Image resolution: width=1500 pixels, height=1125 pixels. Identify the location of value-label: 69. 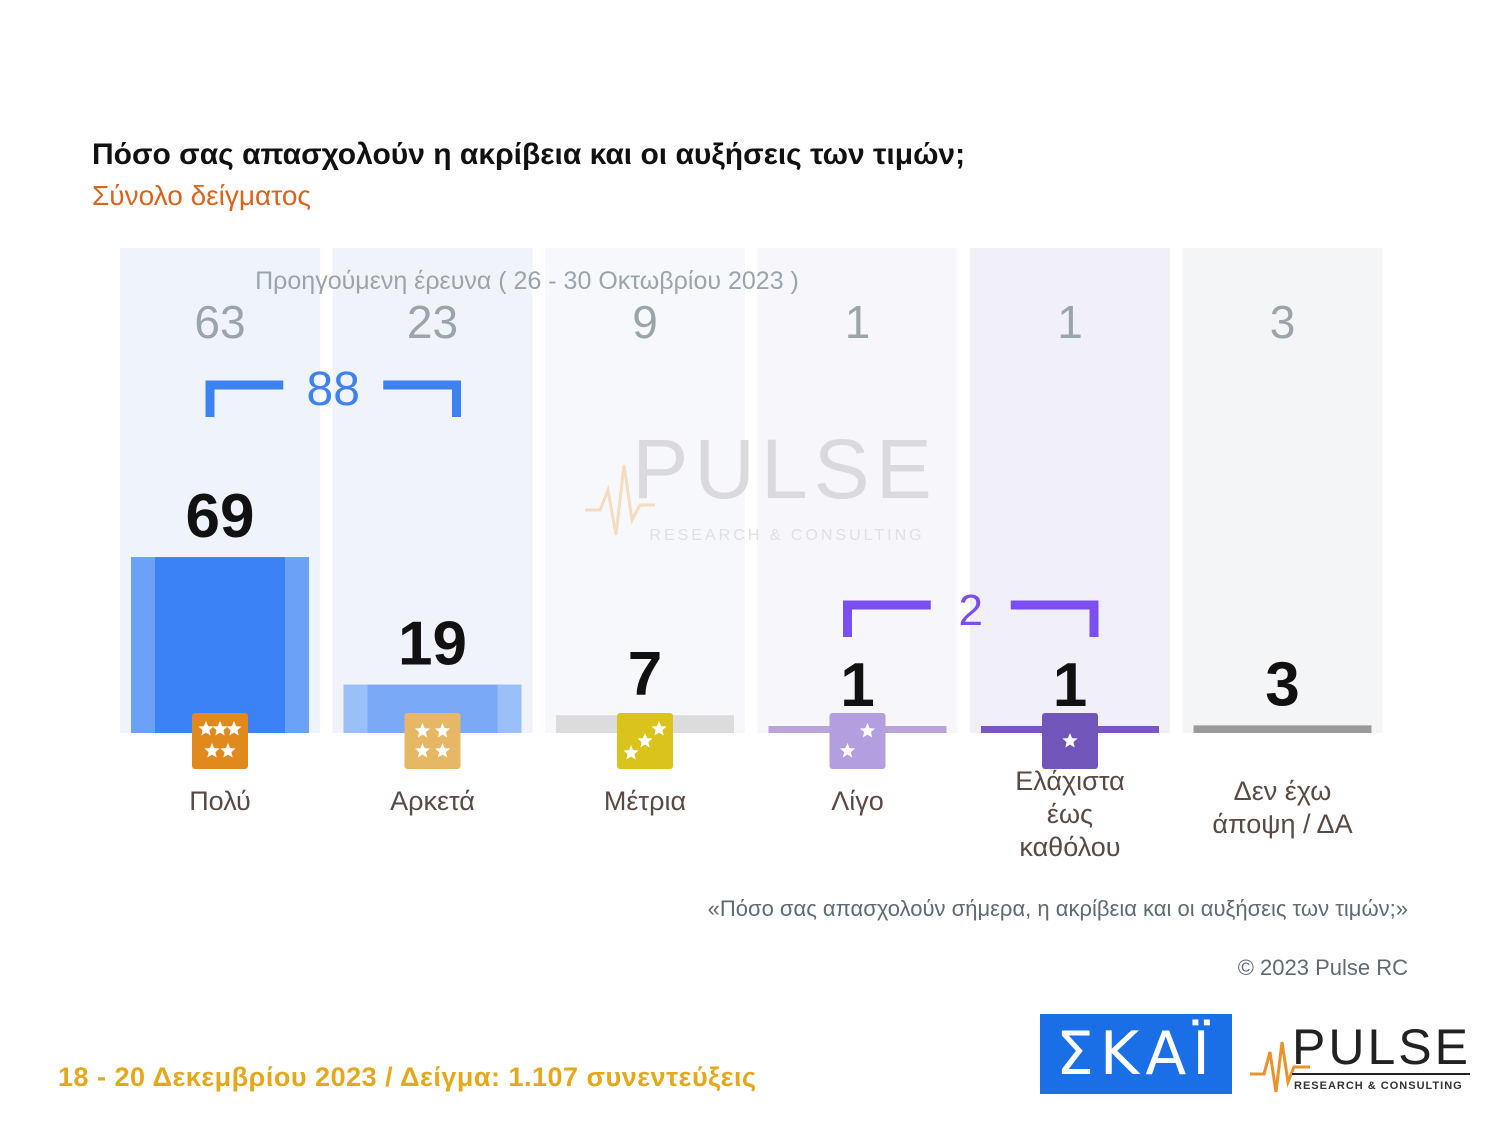
(220, 516).